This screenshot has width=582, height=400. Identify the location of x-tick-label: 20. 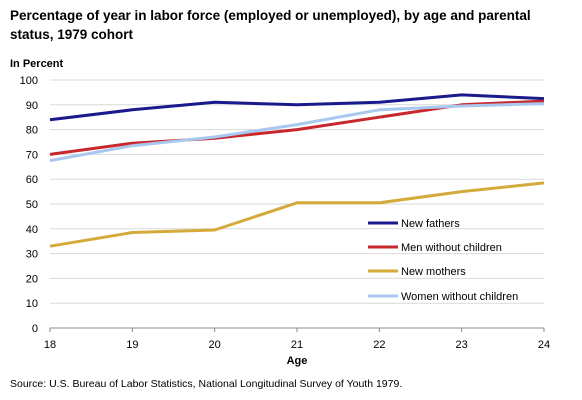
(215, 345).